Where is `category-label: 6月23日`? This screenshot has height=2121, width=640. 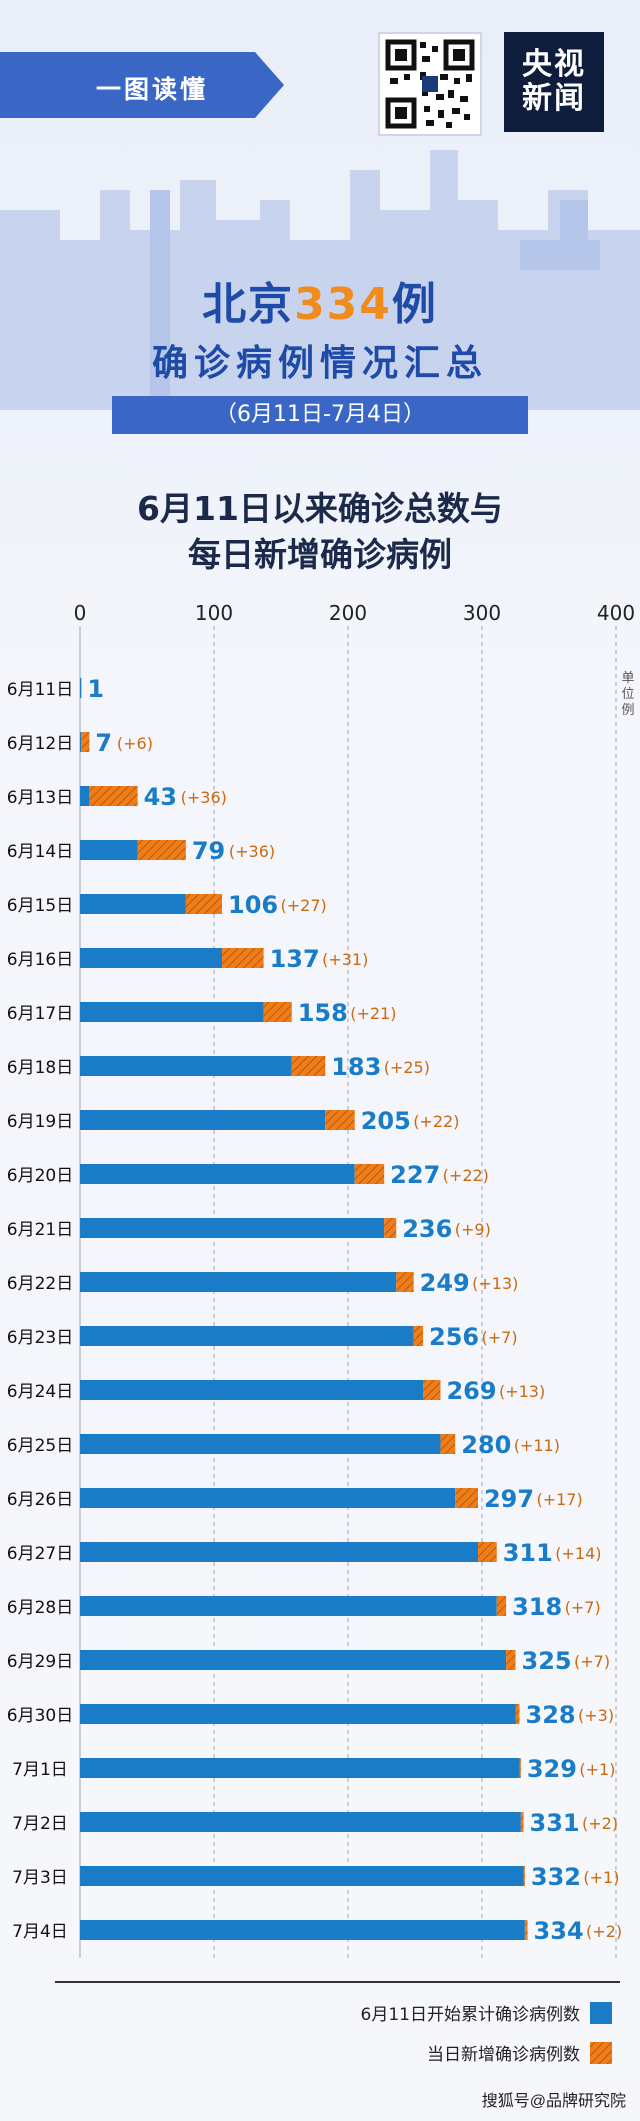 category-label: 6月23日 is located at coordinates (40, 1338).